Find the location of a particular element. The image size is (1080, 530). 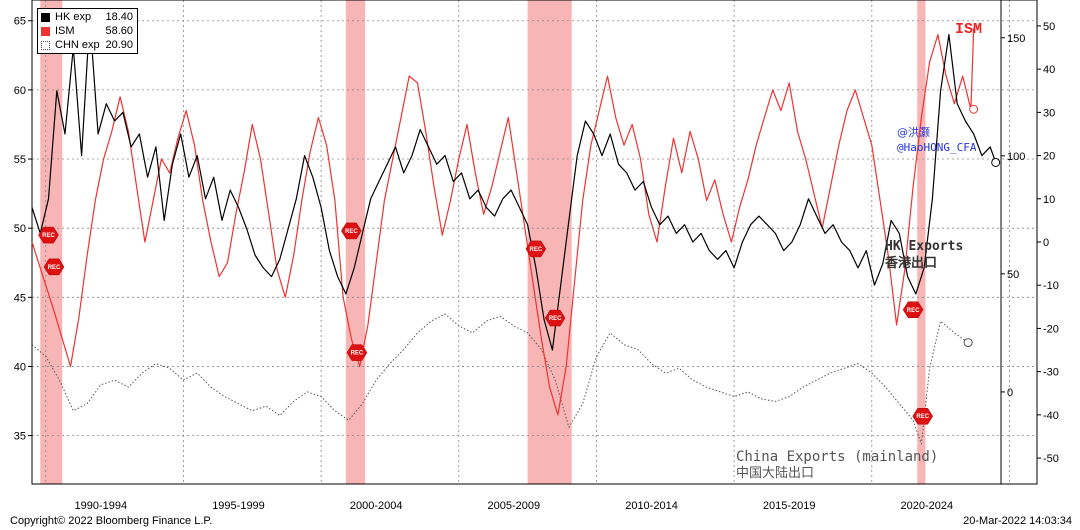

china-exports-cn-label: 中国大陆出口 is located at coordinates (775, 473).